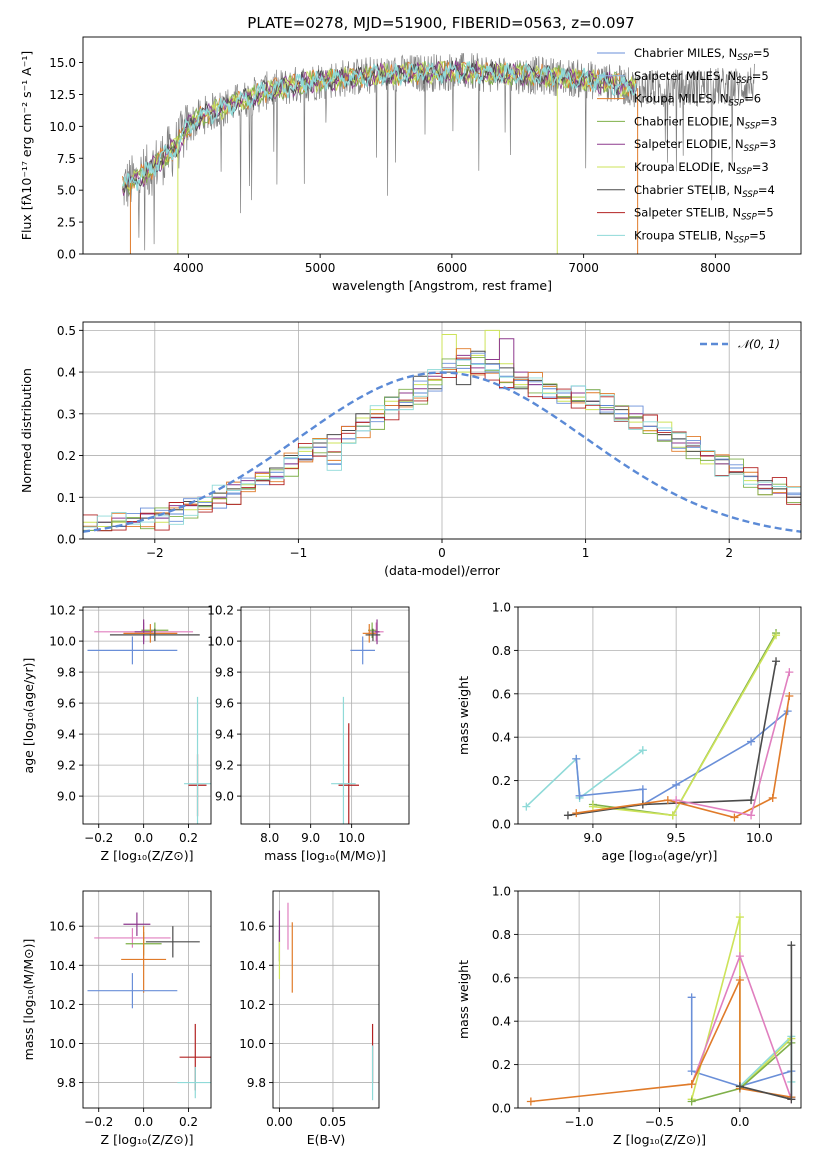 This screenshot has height=1170, width=819. What do you see at coordinates (442, 452) in the screenshot?
I see `normal-curve` at bounding box center [442, 452].